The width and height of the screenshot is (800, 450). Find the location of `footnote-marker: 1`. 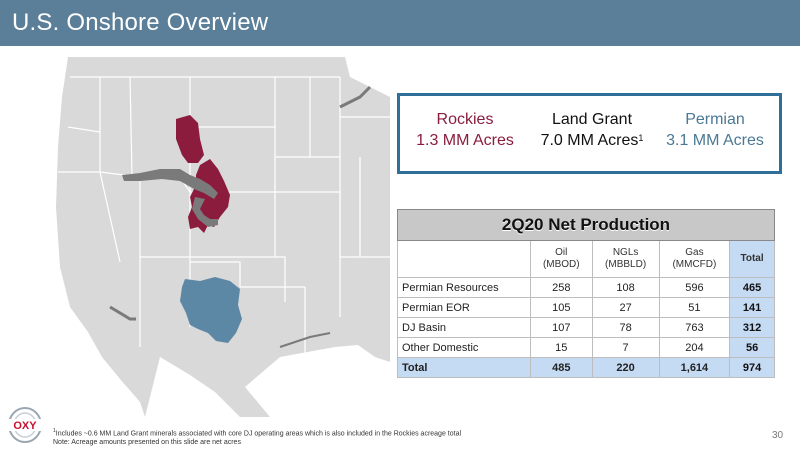

footnote-marker: 1 is located at coordinates (54, 431).